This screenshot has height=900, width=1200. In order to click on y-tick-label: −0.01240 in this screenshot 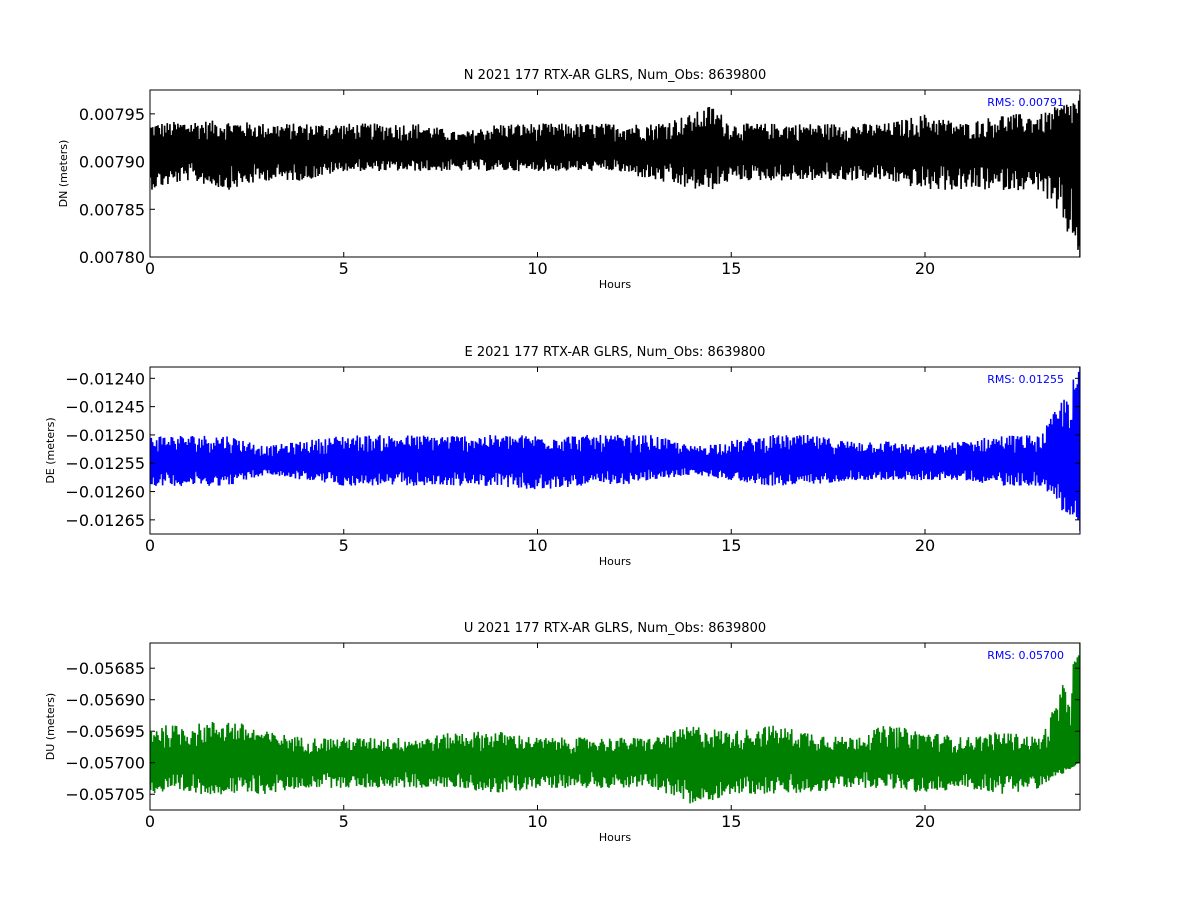, I will do `click(105, 378)`.